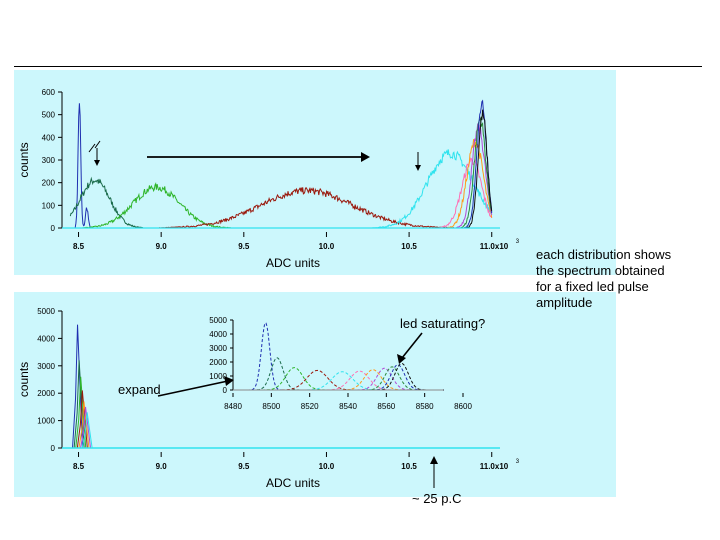 This screenshot has width=720, height=540. Describe the element at coordinates (434, 460) in the screenshot. I see `charge-arrow-head` at that location.